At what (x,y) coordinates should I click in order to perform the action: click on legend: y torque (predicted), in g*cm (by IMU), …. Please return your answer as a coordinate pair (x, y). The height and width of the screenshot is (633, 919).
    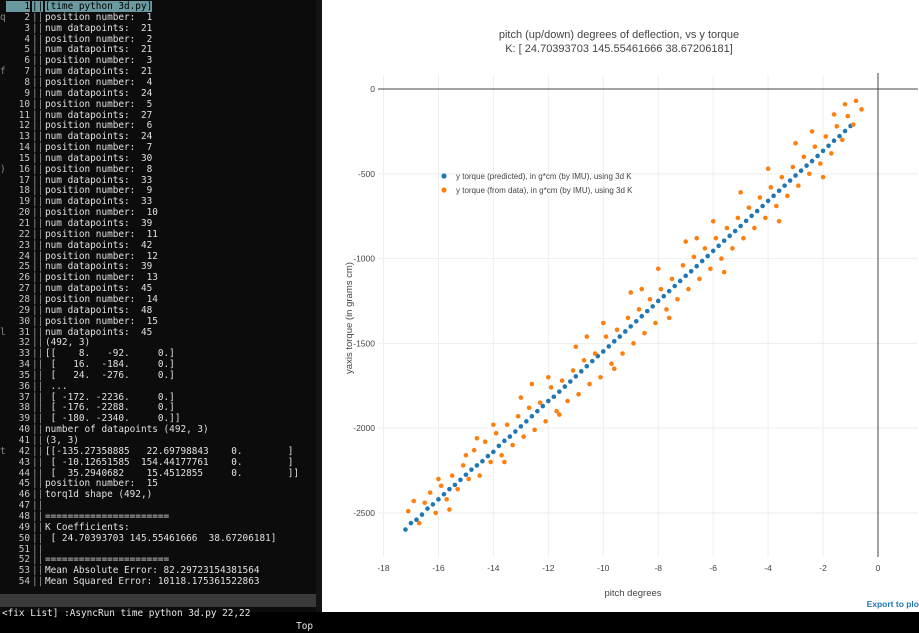
    Looking at the image, I should click on (537, 183).